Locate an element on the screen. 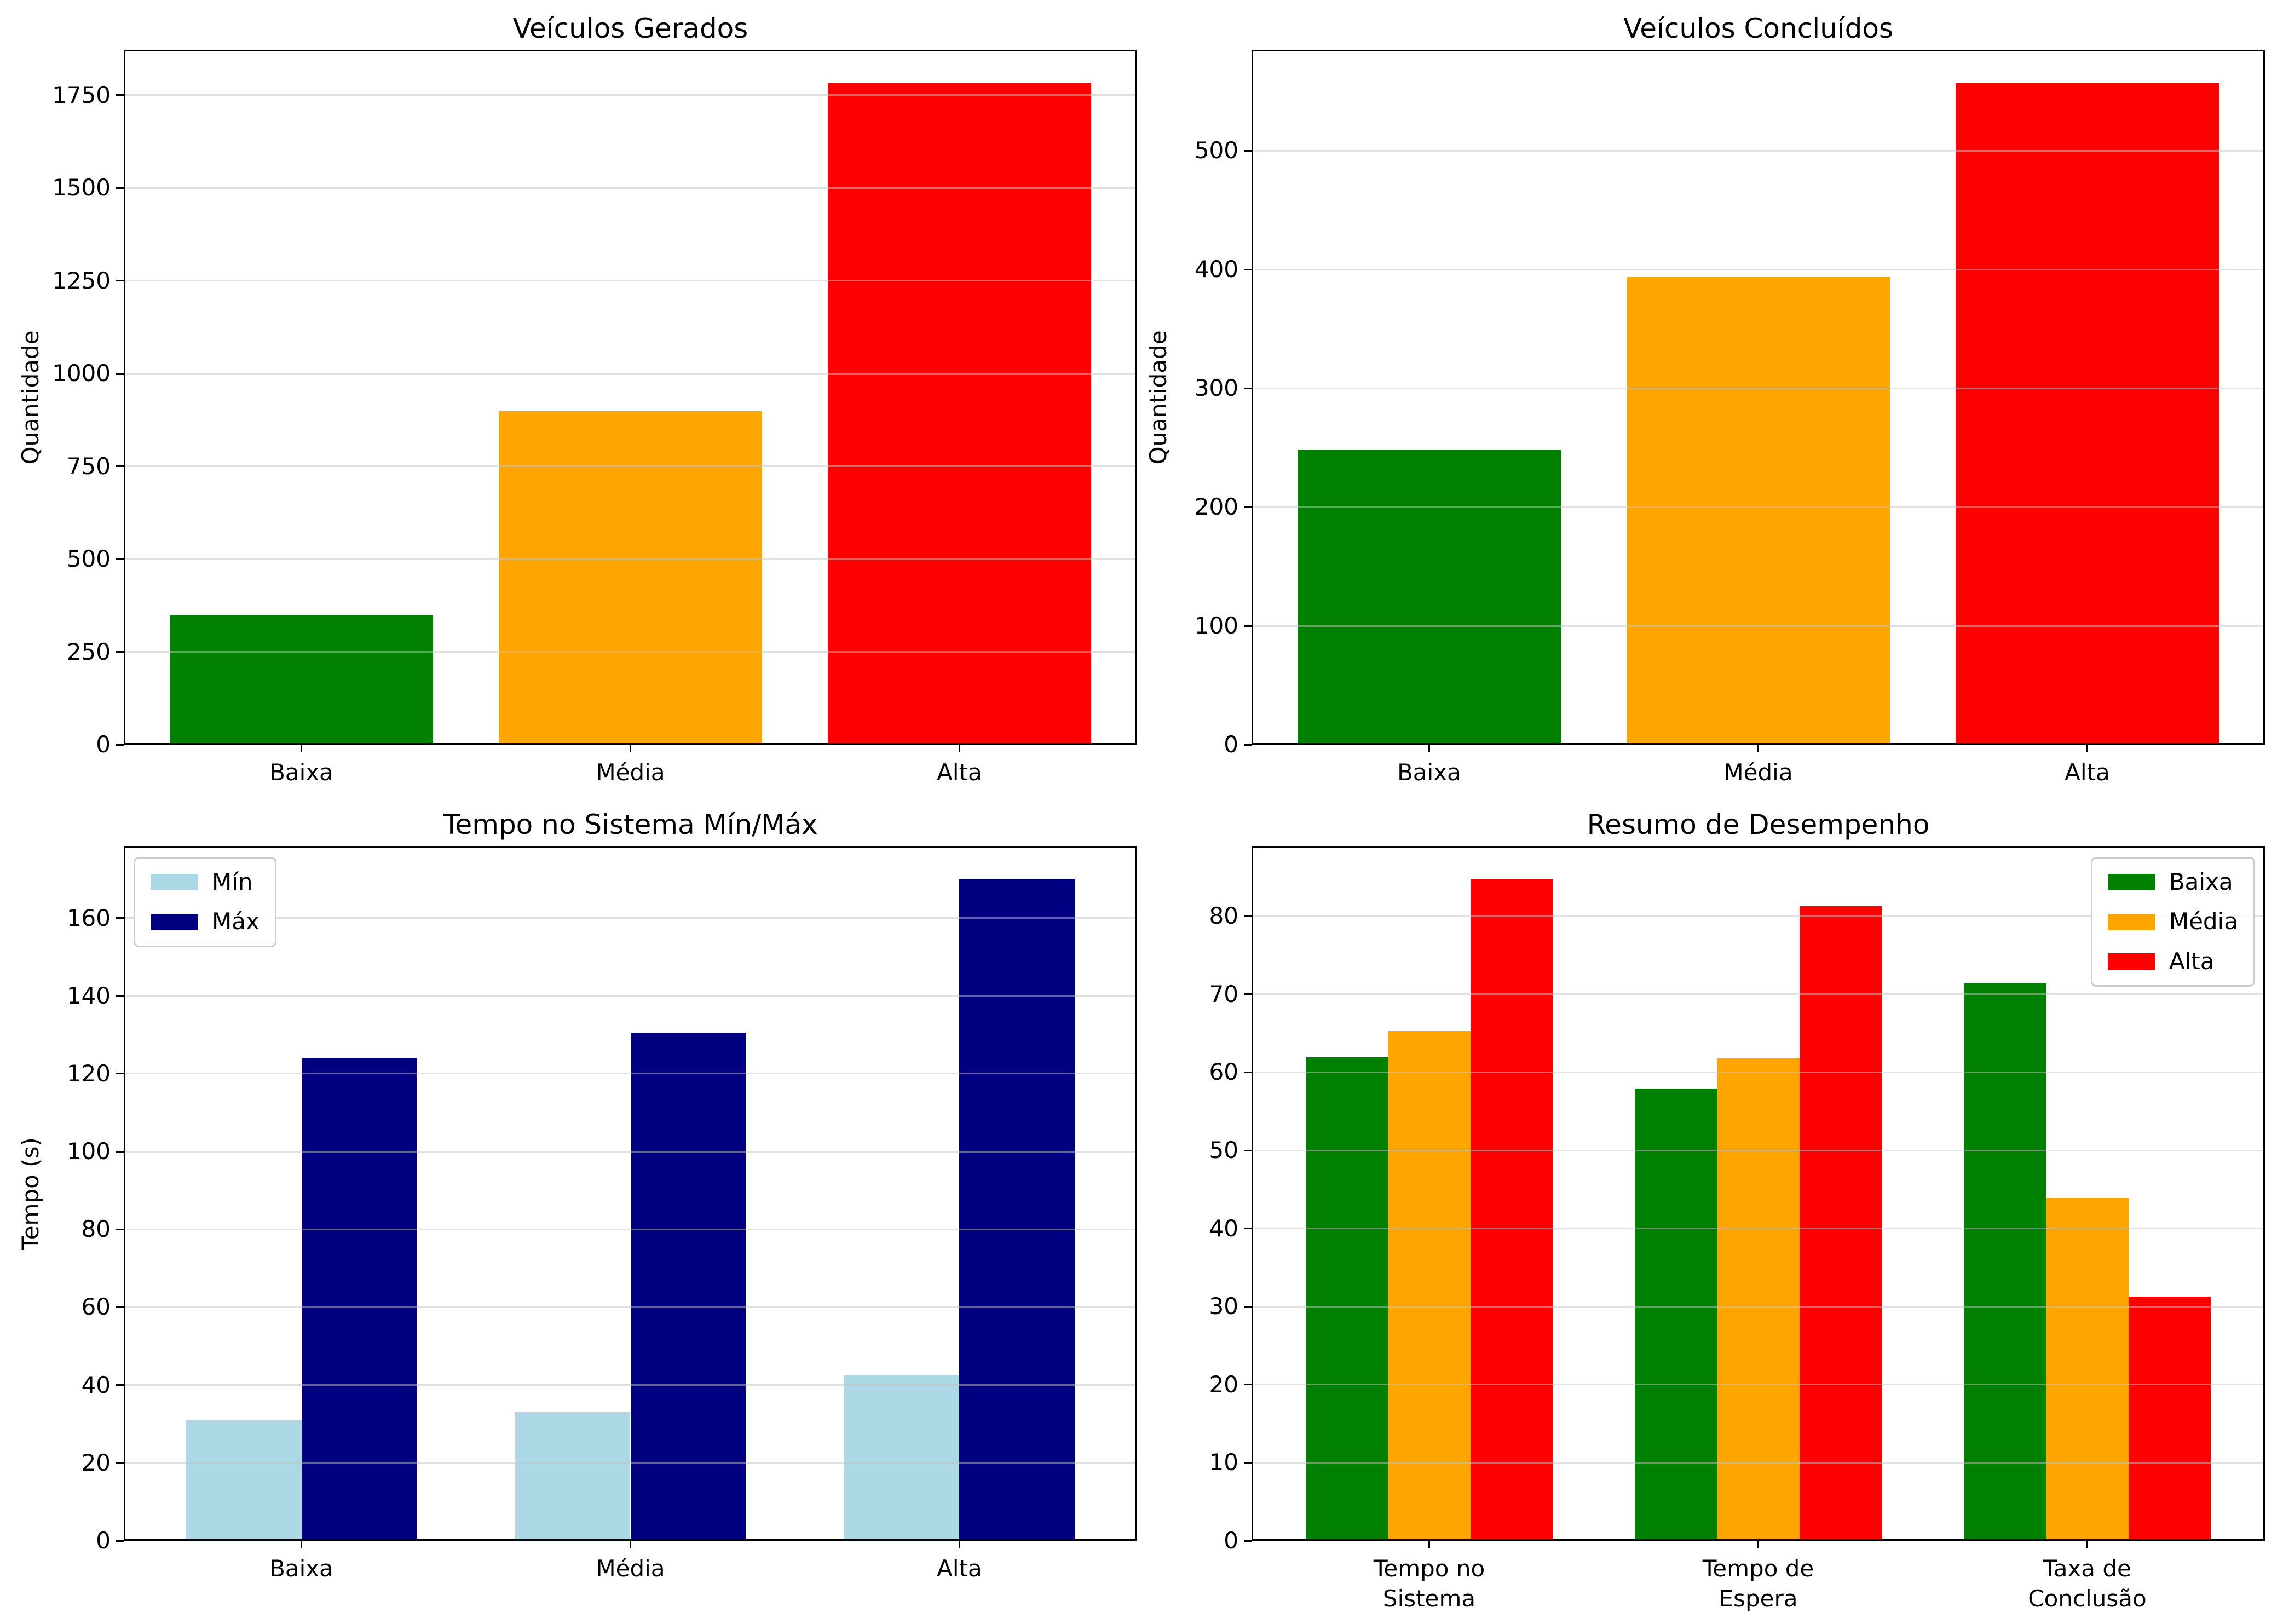  y-tick-label: 20 is located at coordinates (1223, 1384).